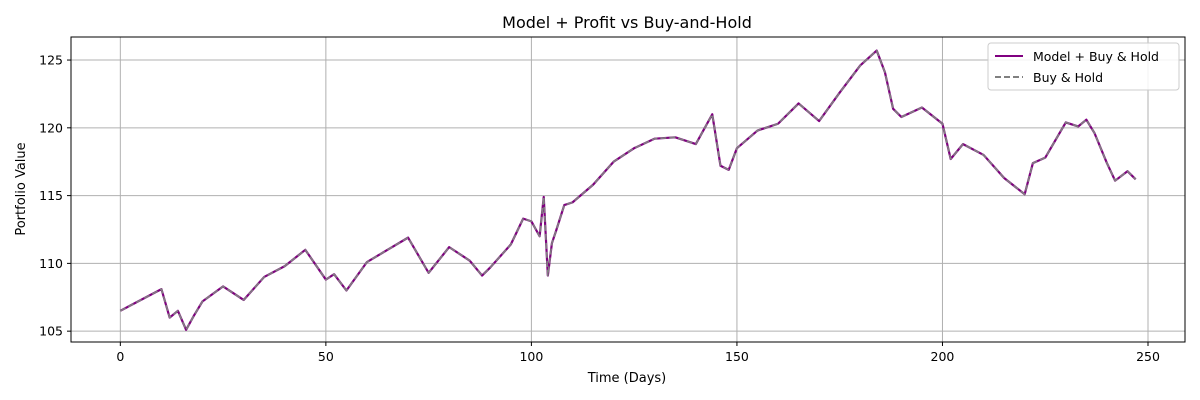 The image size is (1200, 400). I want to click on y-tick-label: 120, so click(51, 127).